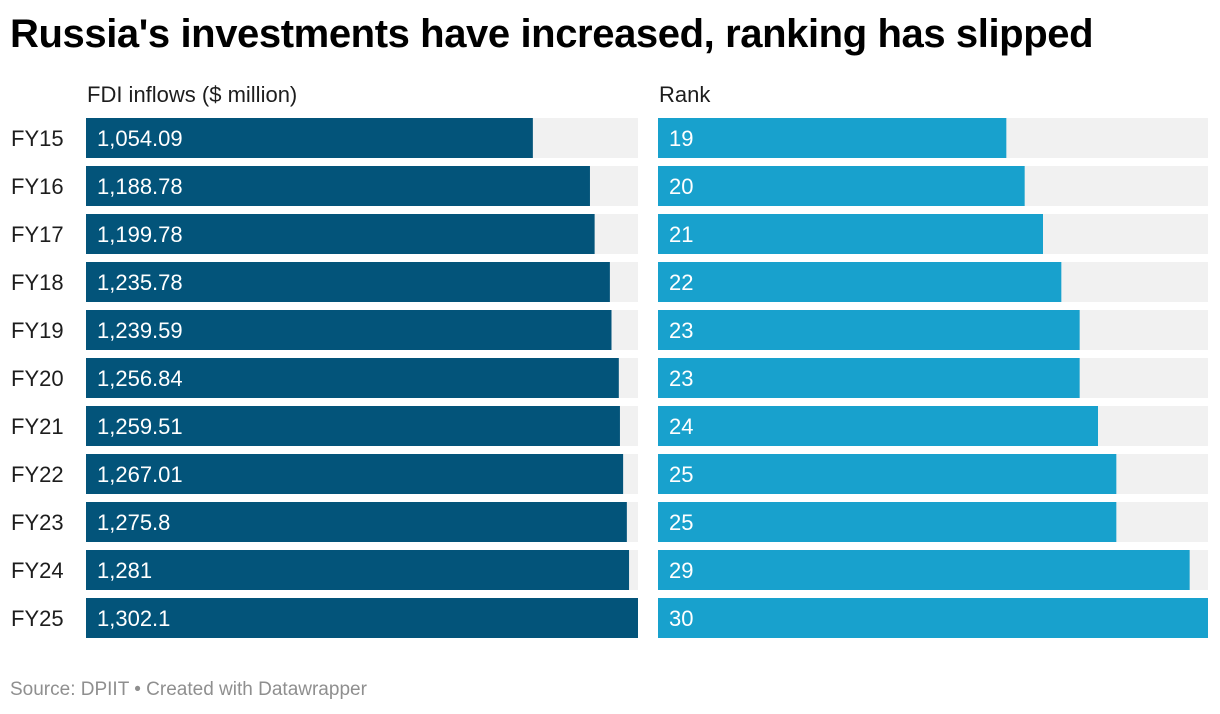 This screenshot has height=714, width=1220. I want to click on bar-row: FY23 1,275.8 25, so click(609, 522).